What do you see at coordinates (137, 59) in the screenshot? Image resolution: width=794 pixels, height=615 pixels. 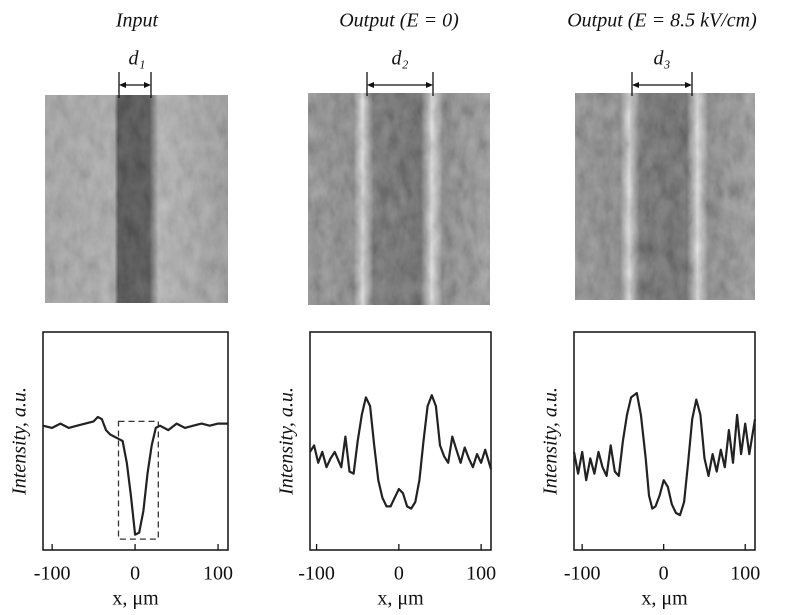 I see `width-label: d₁` at bounding box center [137, 59].